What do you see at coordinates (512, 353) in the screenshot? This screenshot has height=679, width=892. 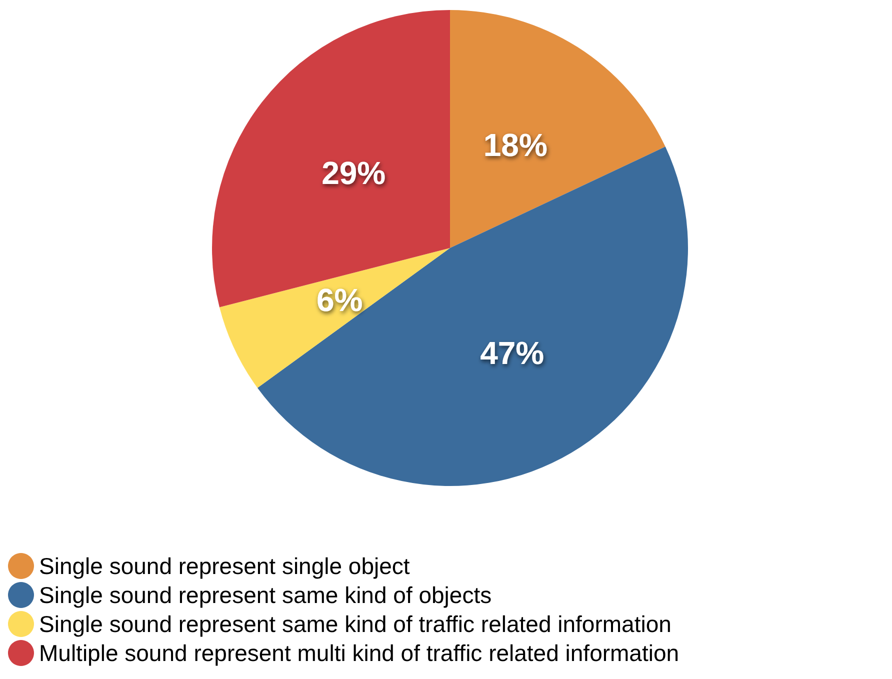 I see `data-label: 47%` at bounding box center [512, 353].